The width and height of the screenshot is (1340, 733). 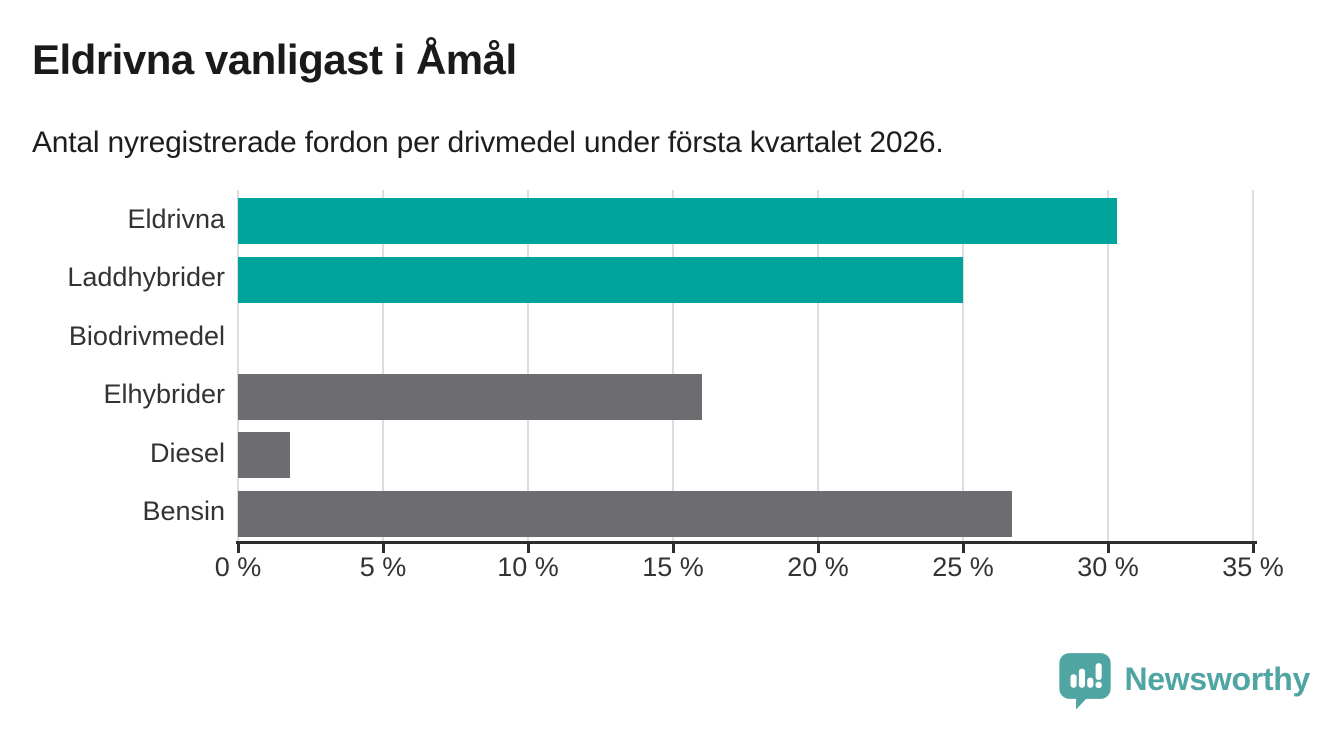 What do you see at coordinates (146, 277) in the screenshot?
I see `category-label: Laddhybrider` at bounding box center [146, 277].